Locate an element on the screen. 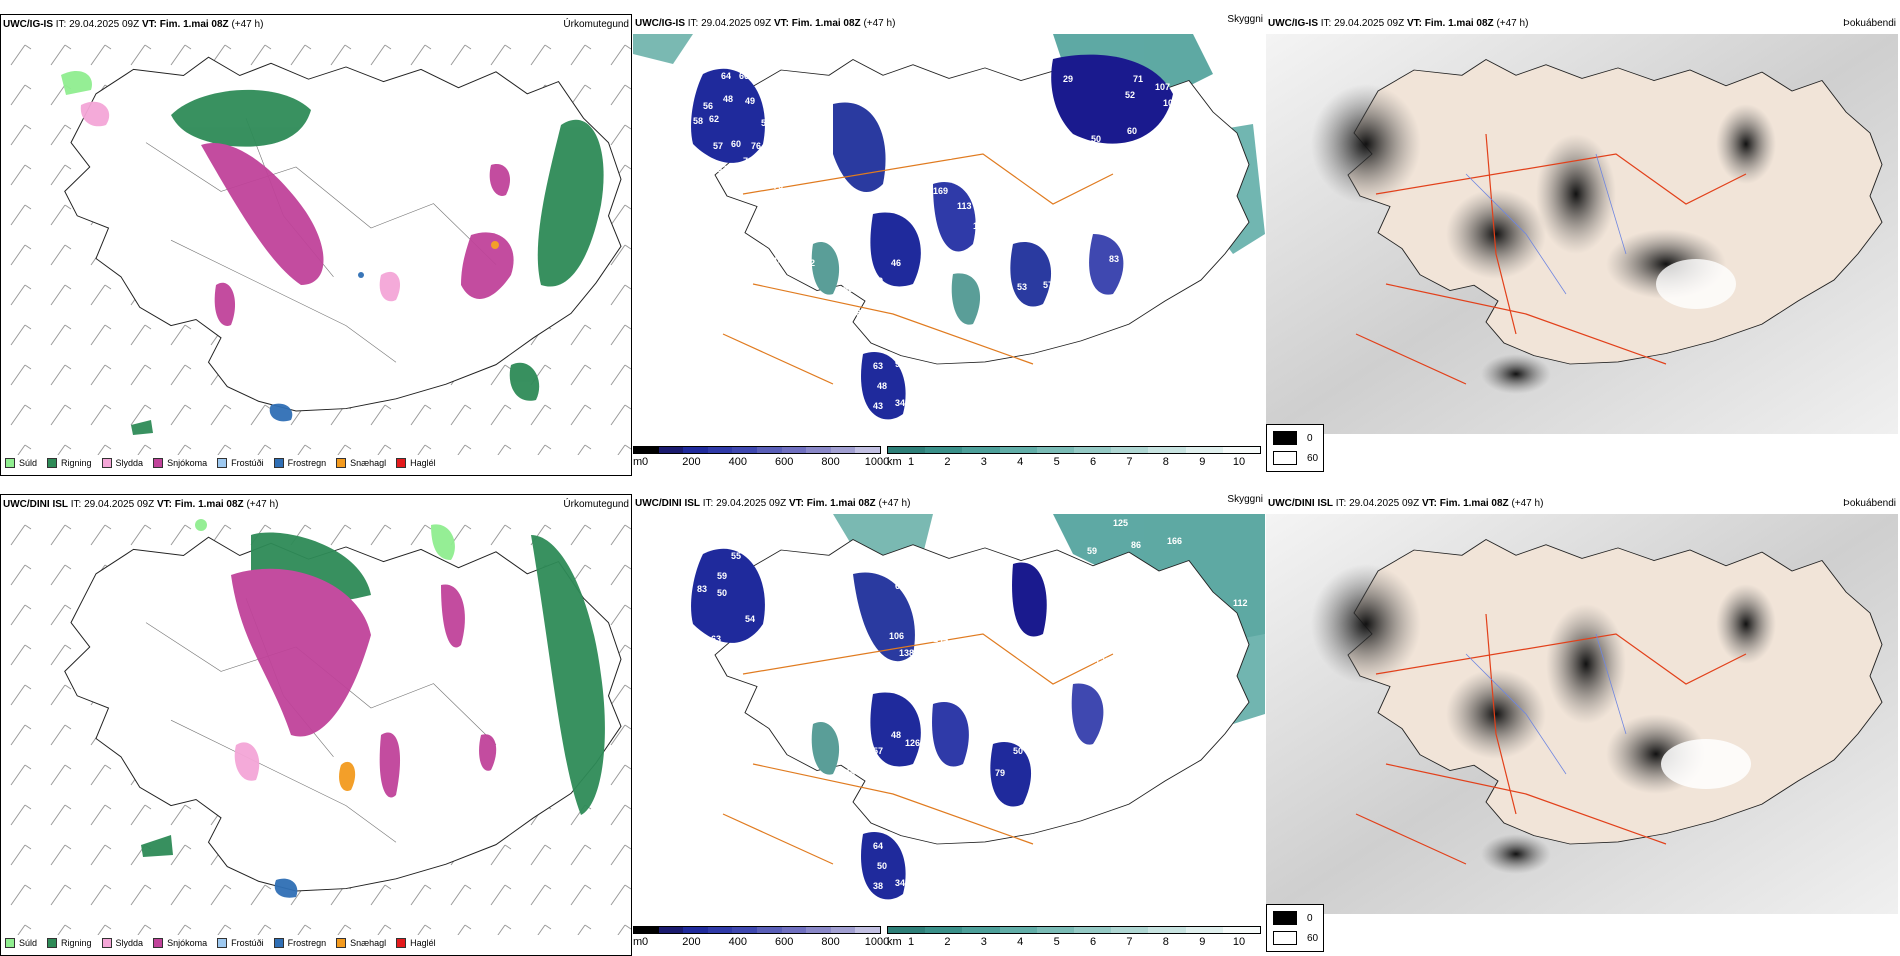 This screenshot has width=1900, height=956. vis-label: 166 is located at coordinates (1174, 541).